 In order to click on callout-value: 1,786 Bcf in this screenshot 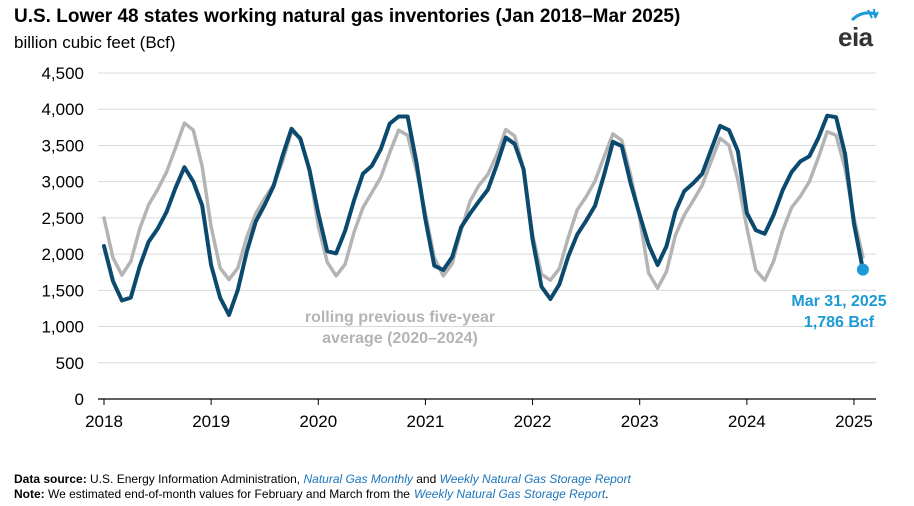, I will do `click(839, 322)`.